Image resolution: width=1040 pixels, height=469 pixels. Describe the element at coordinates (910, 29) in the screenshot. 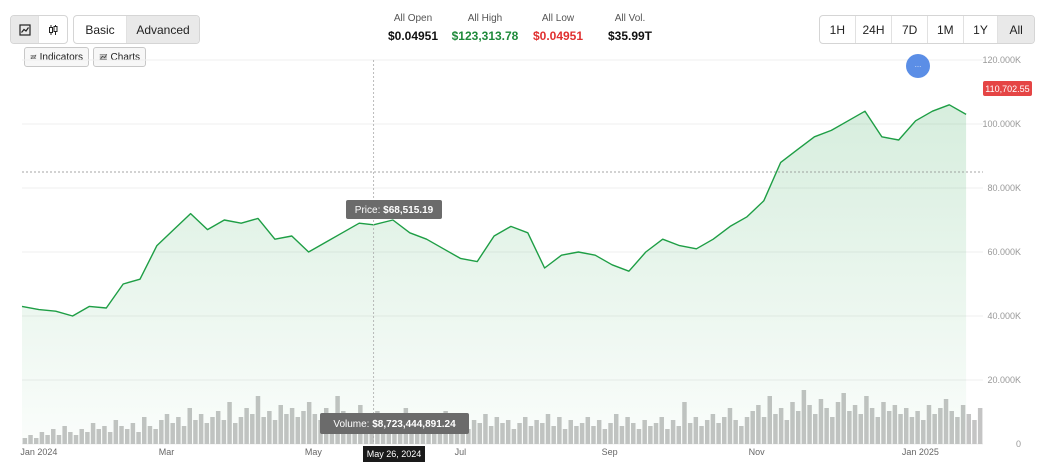

I see `range-7d-button: 7D` at that location.